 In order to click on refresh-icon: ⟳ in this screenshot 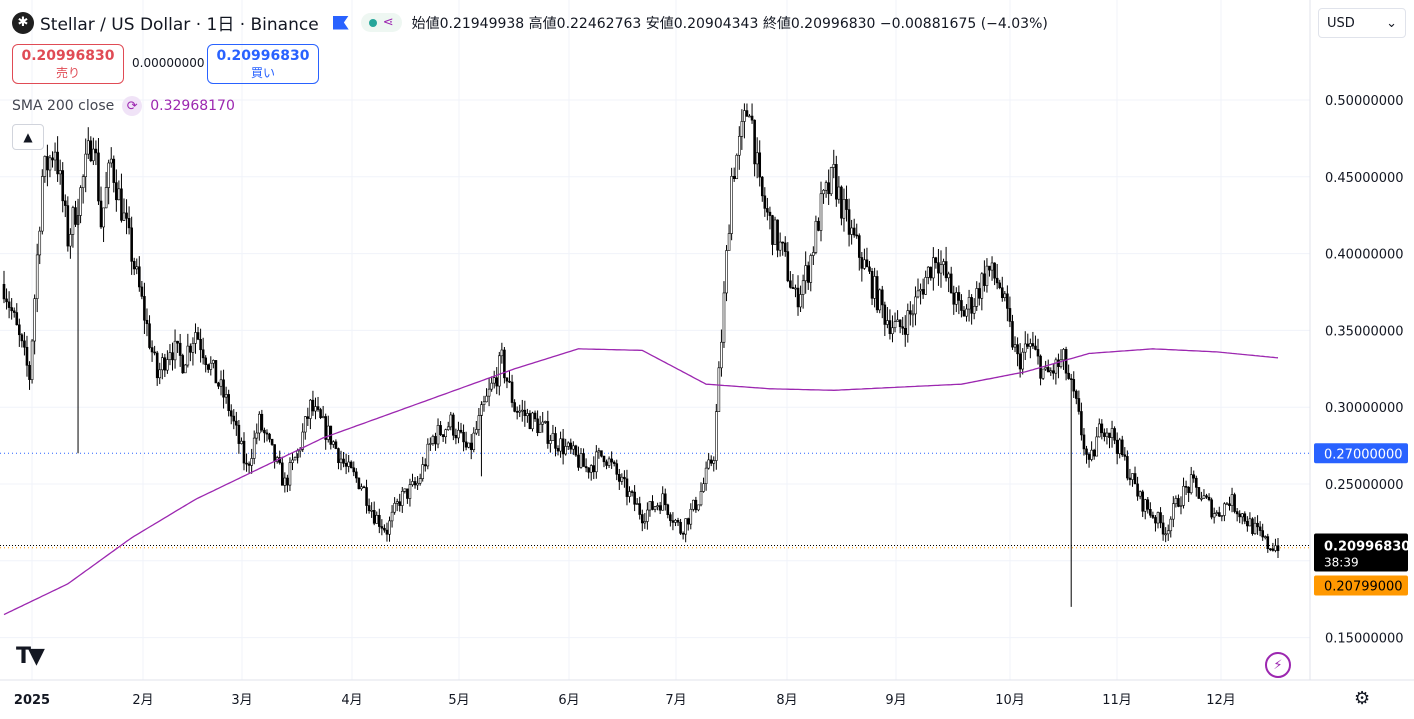, I will do `click(132, 106)`.